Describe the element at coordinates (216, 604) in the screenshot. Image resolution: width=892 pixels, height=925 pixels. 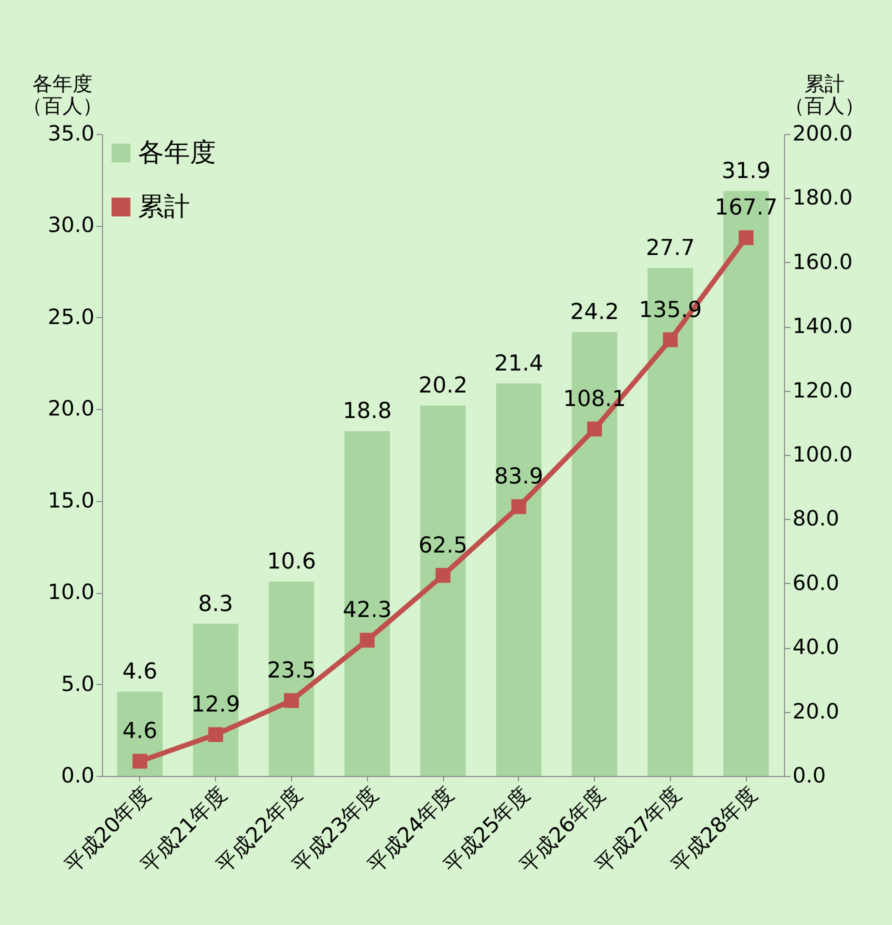
I see `data-label: 8.3` at that location.